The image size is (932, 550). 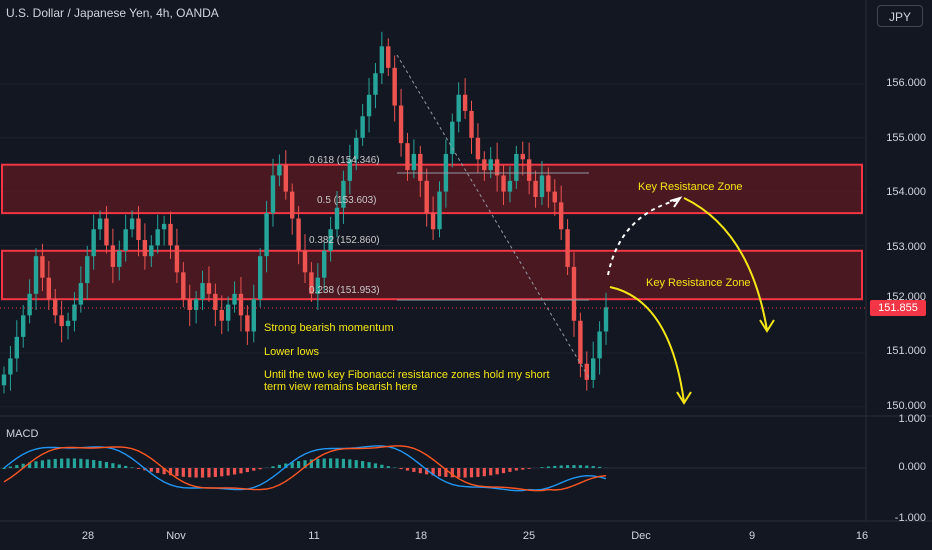 I want to click on dashed-arrowhead, so click(x=676, y=202).